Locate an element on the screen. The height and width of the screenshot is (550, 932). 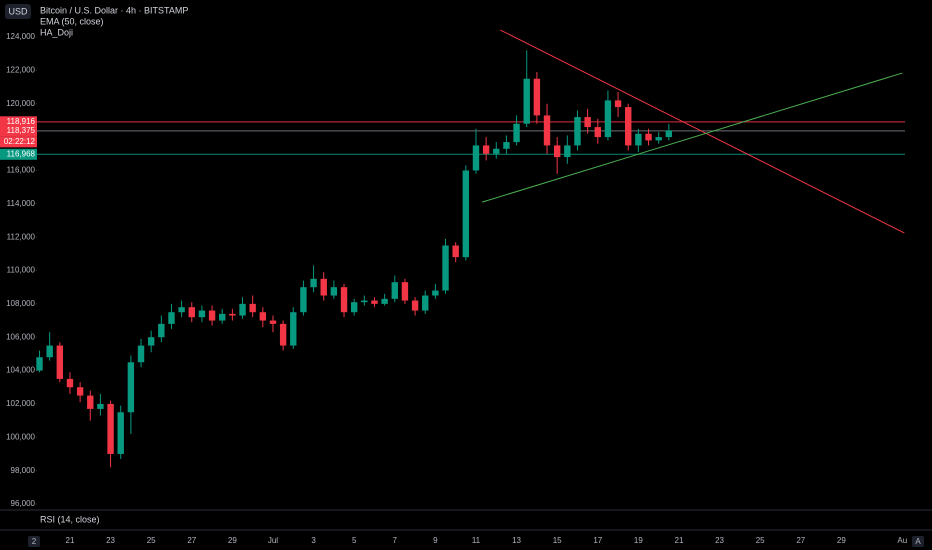
y-tick-label: 106,000 is located at coordinates (20, 336).